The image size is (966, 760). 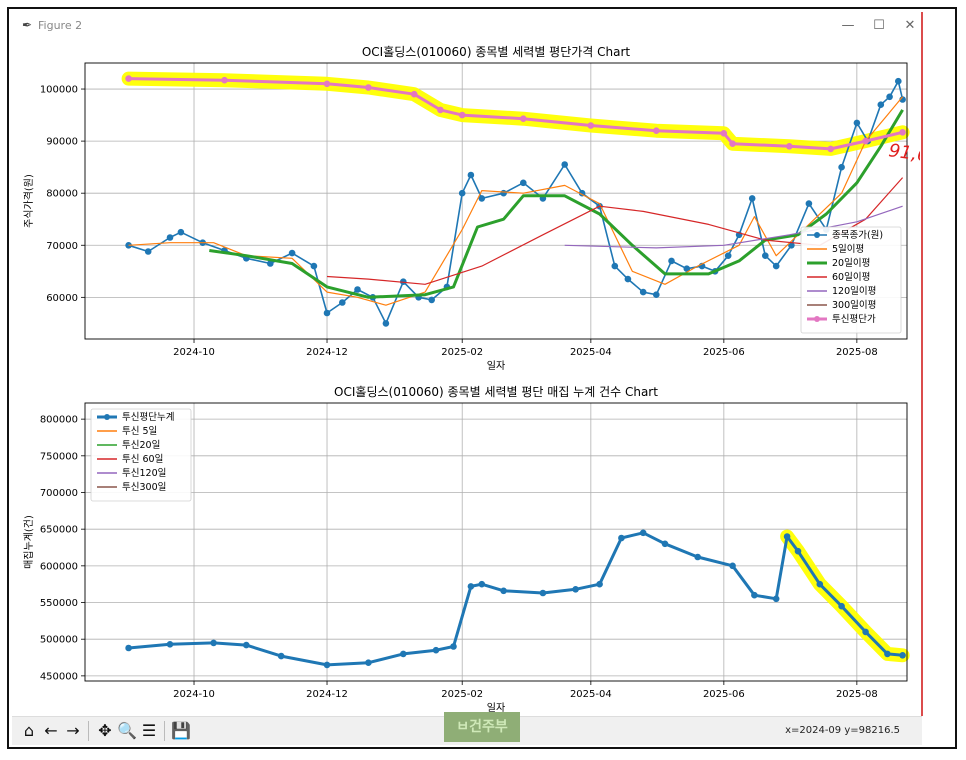 I want to click on legend-label: 5일이평, so click(x=848, y=249).